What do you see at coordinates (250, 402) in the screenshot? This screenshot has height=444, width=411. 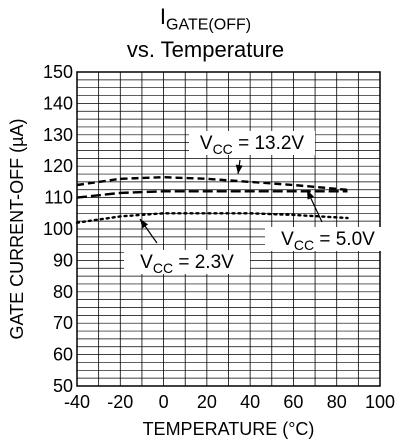 I see `x-tick-label: 40` at bounding box center [250, 402].